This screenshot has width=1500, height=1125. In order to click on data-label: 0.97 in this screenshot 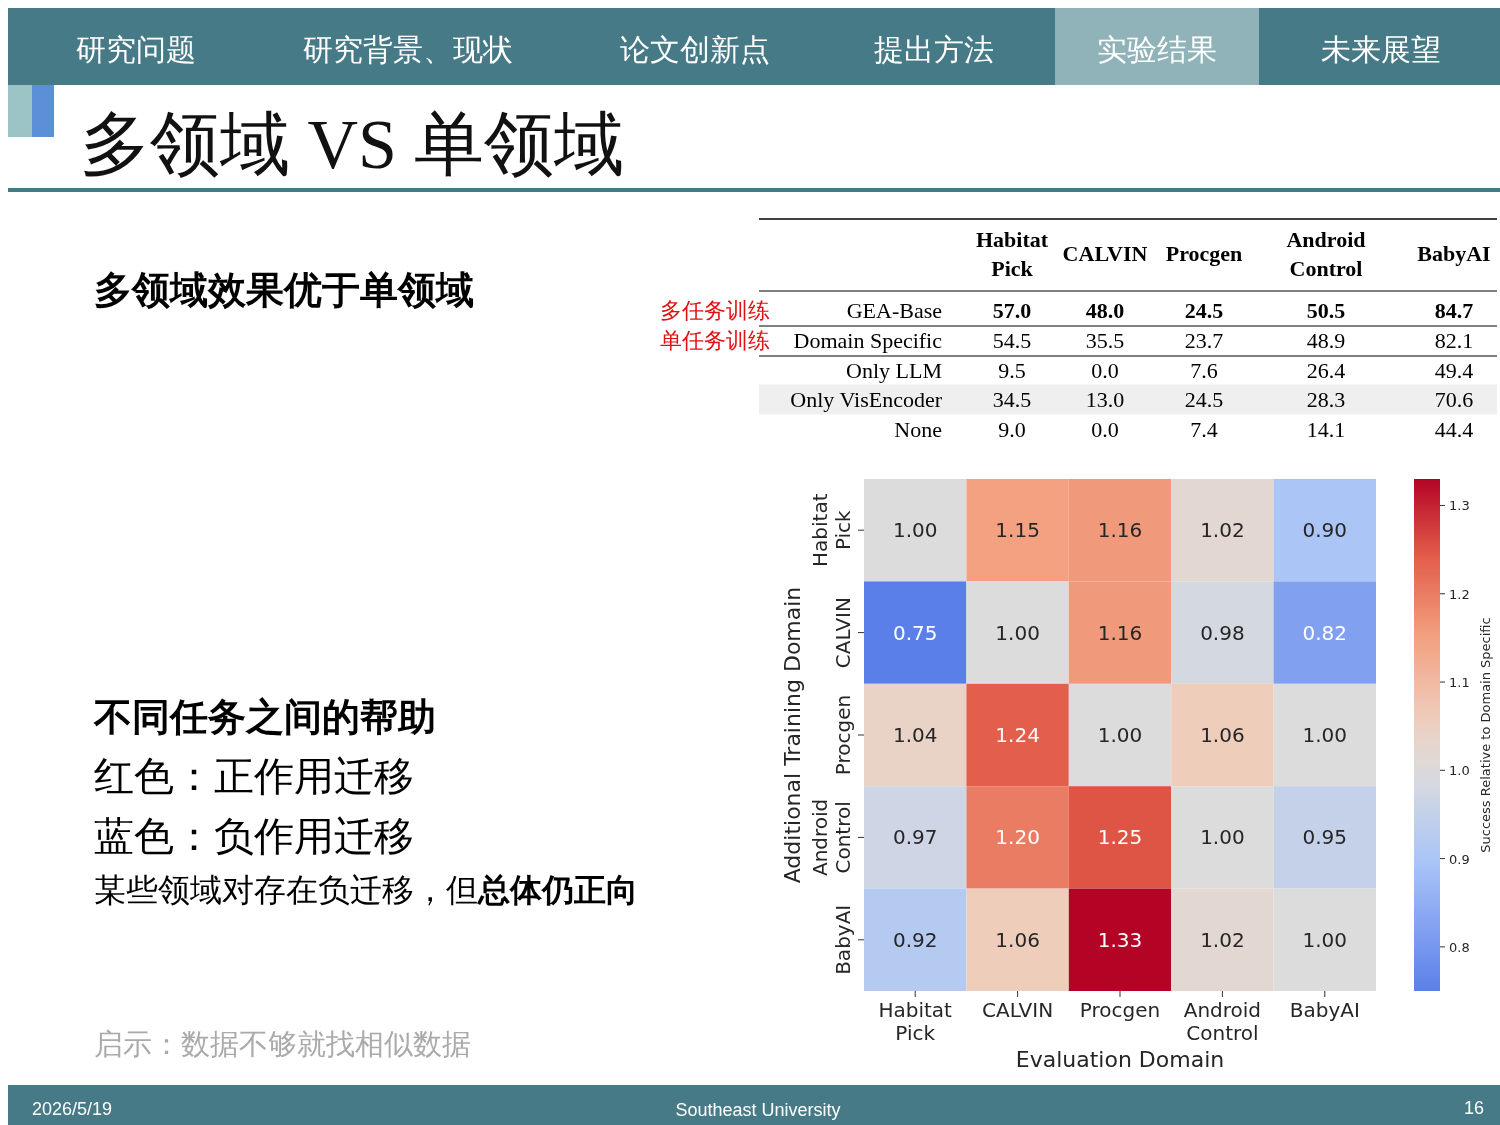, I will do `click(915, 837)`.